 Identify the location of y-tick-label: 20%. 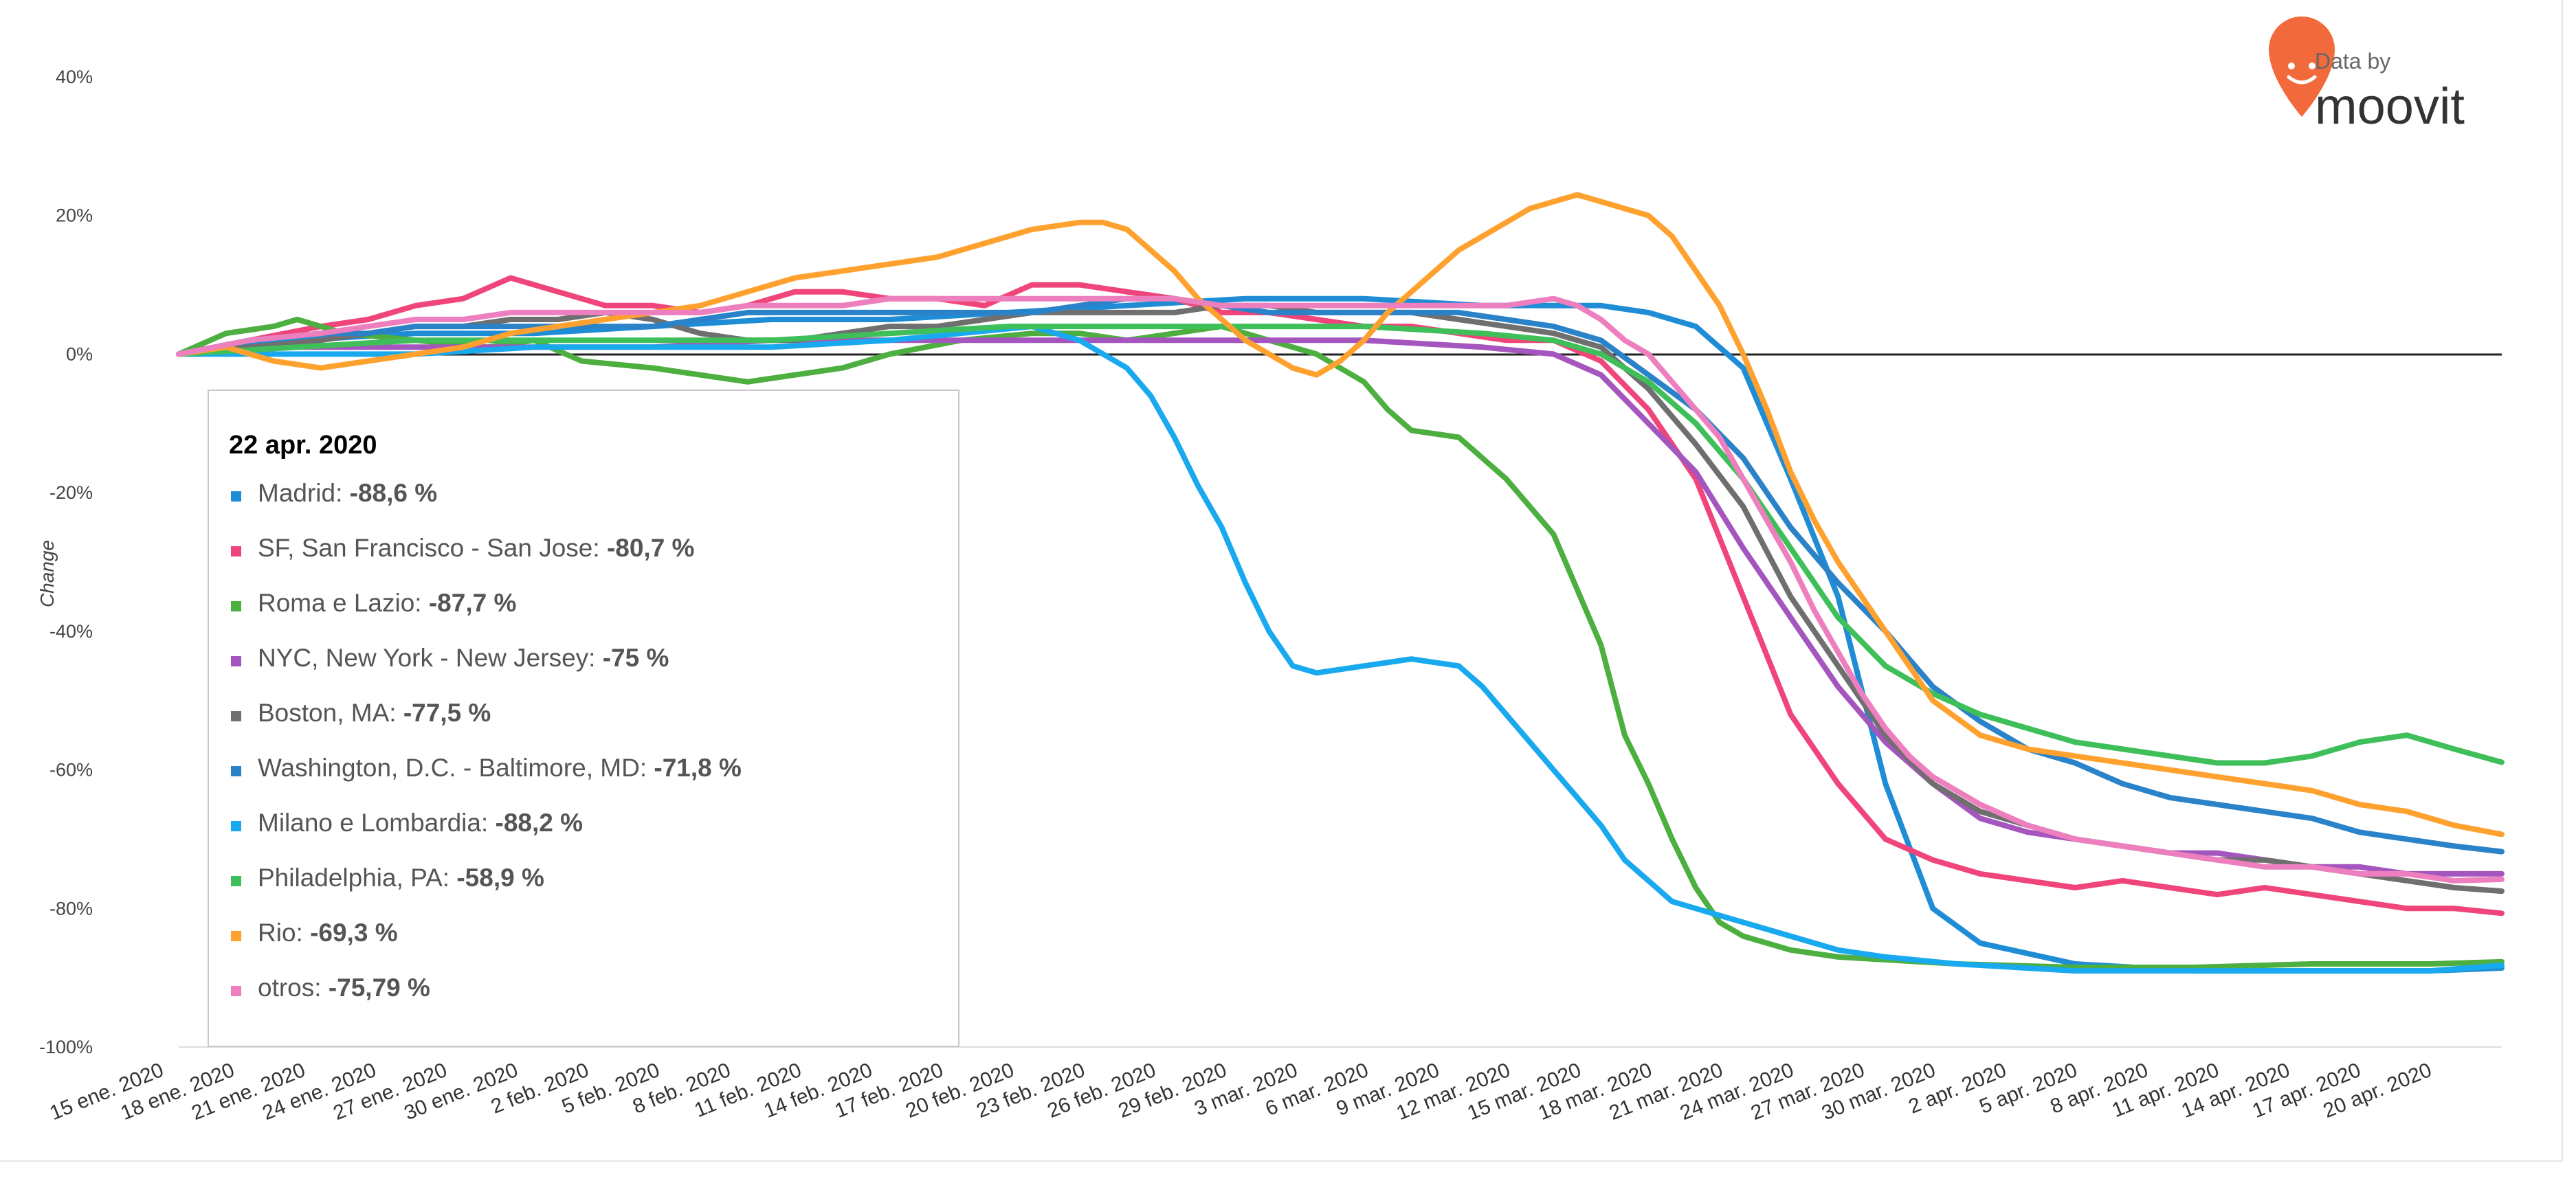
(74, 215).